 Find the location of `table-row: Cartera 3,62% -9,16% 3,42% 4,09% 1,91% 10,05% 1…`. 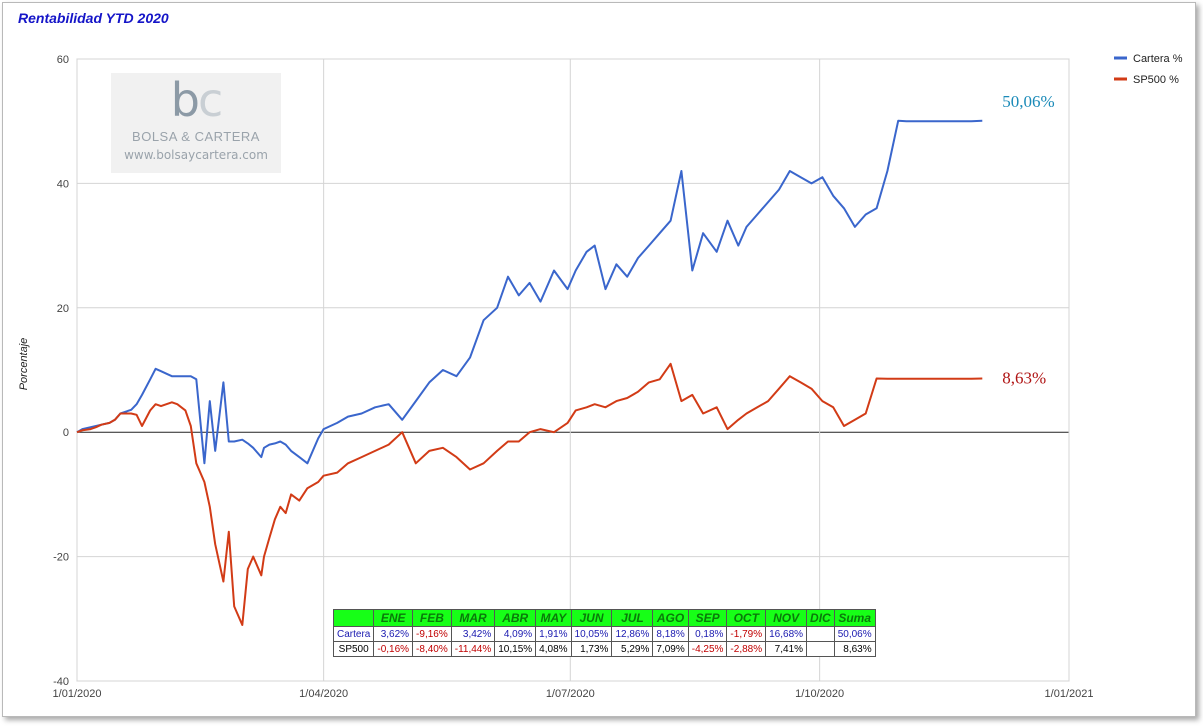

table-row: Cartera 3,62% -9,16% 3,42% 4,09% 1,91% 10,05% 1… is located at coordinates (604, 634).